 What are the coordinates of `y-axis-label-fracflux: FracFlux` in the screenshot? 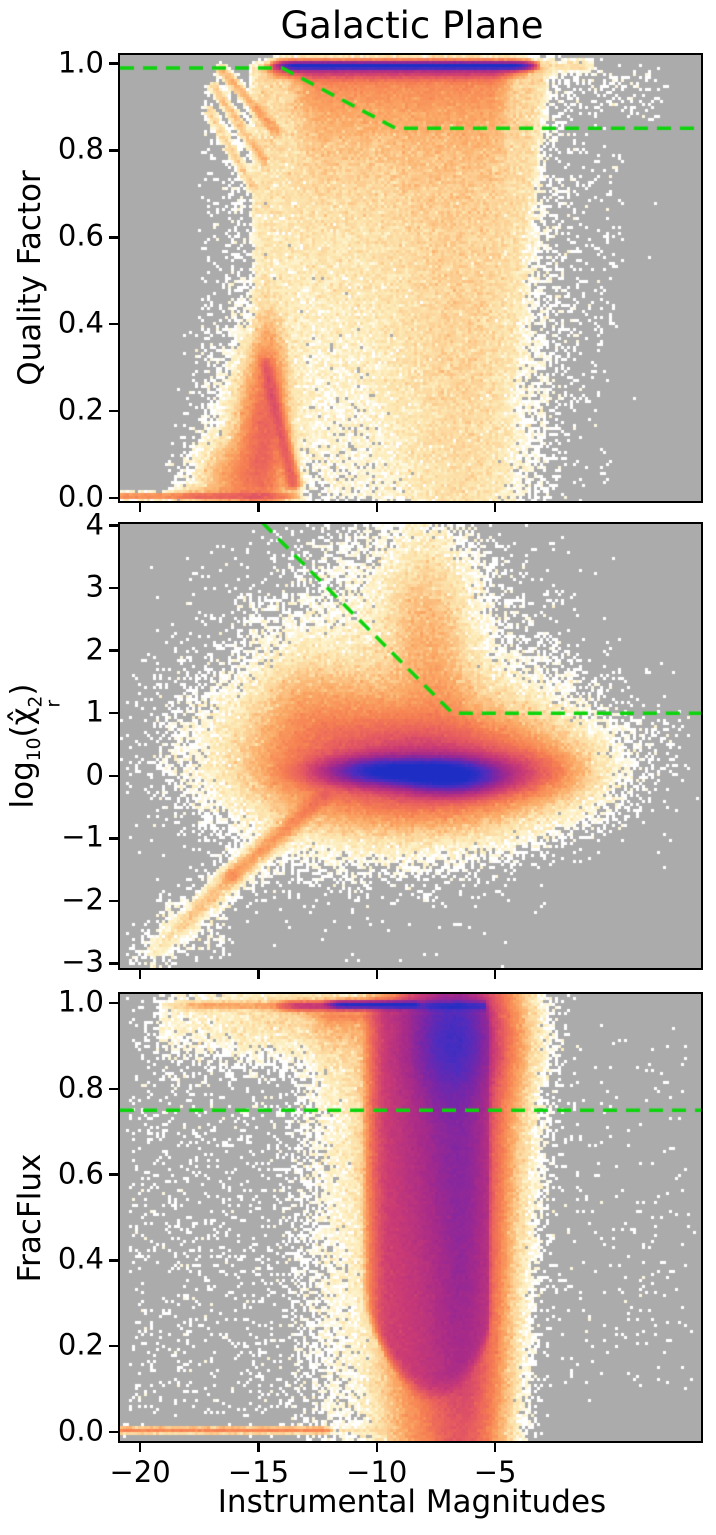 It's located at (30, 1217).